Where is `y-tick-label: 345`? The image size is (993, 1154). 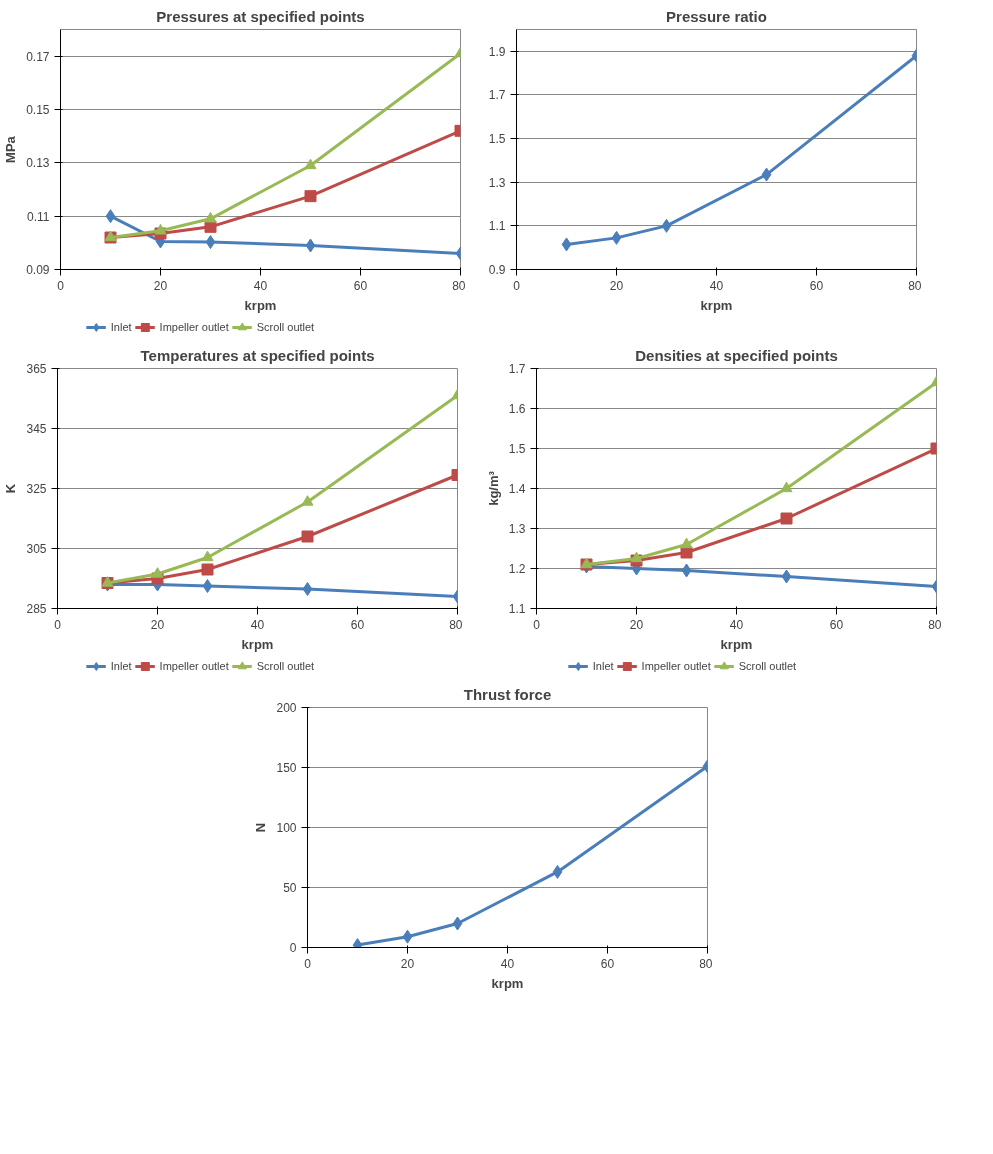
y-tick-label: 345 is located at coordinates (36, 429).